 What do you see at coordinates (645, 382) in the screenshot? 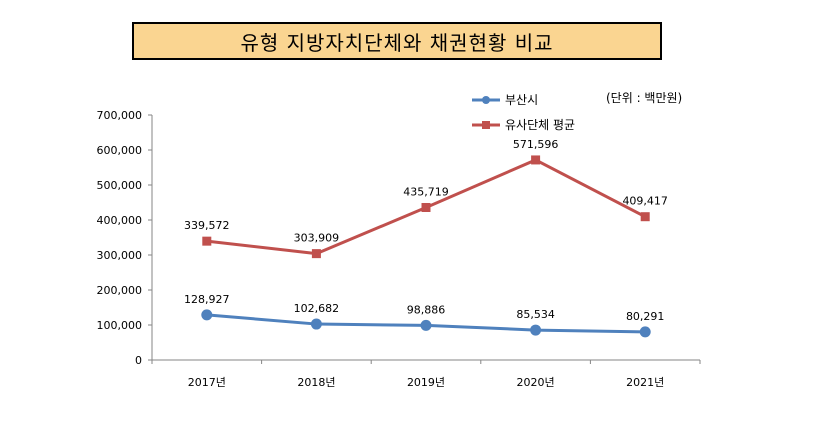
I see `x-tick-label: 2021년` at bounding box center [645, 382].